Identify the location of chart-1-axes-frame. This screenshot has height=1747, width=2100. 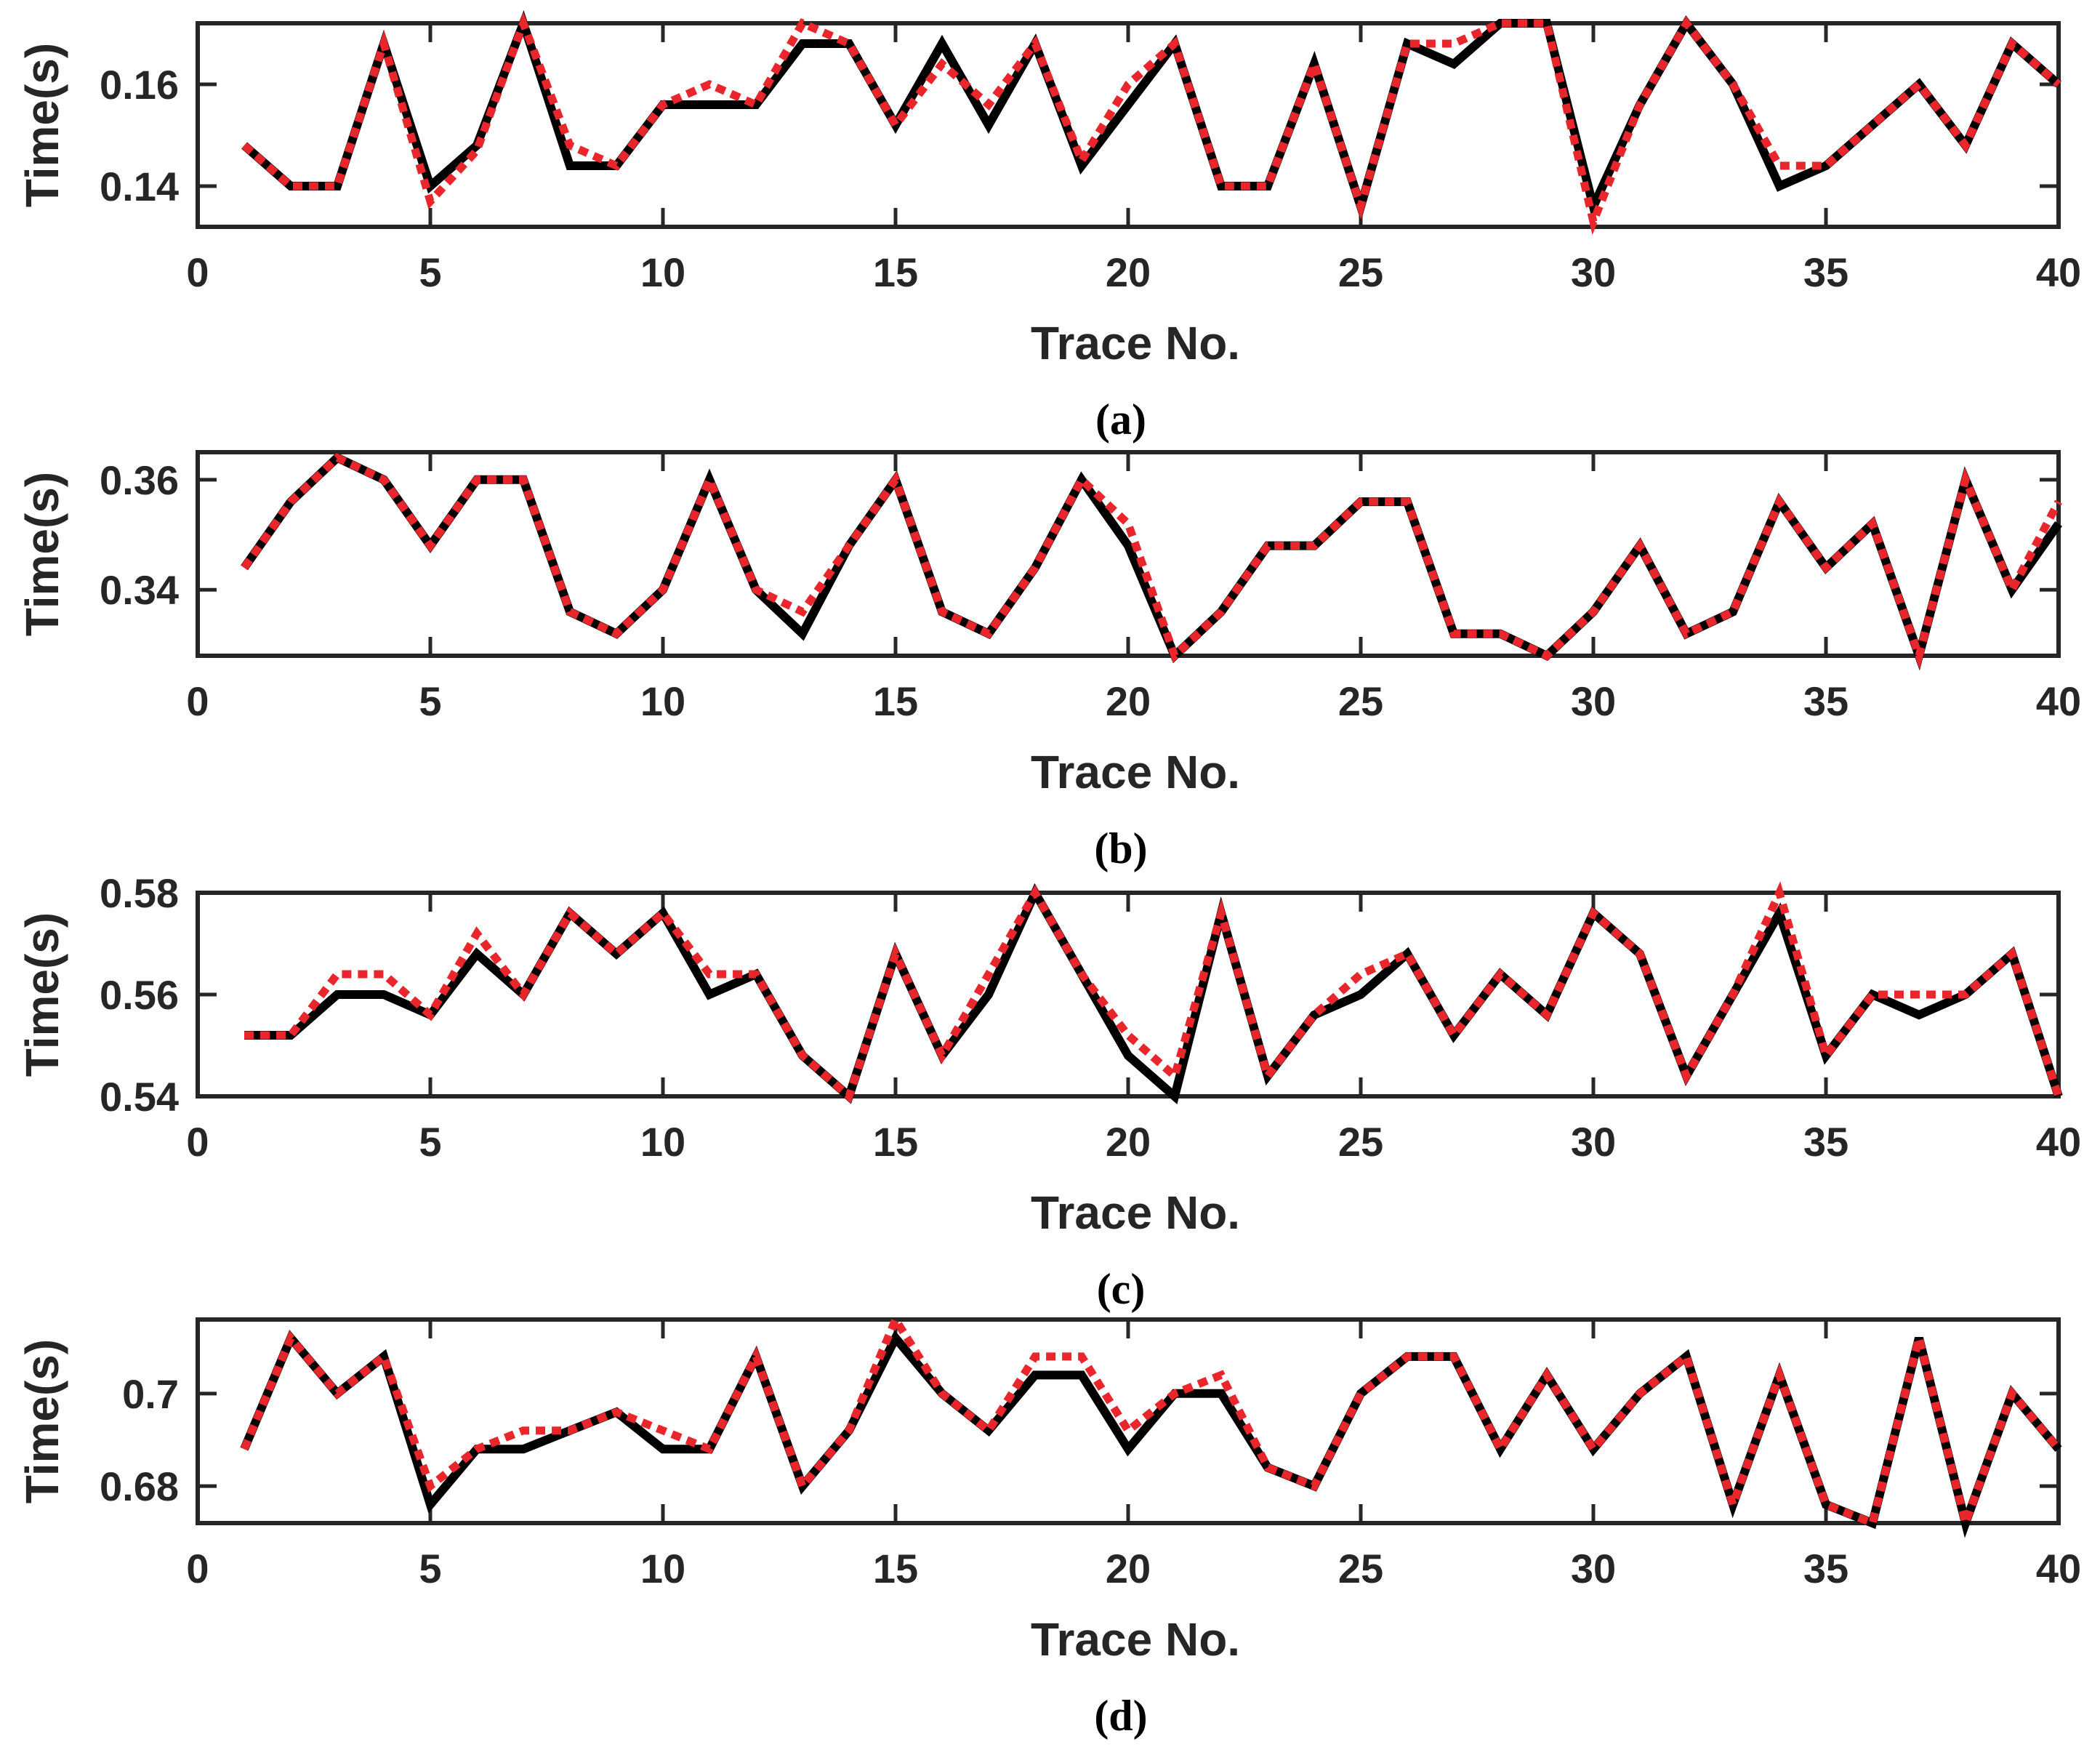
(1128, 125).